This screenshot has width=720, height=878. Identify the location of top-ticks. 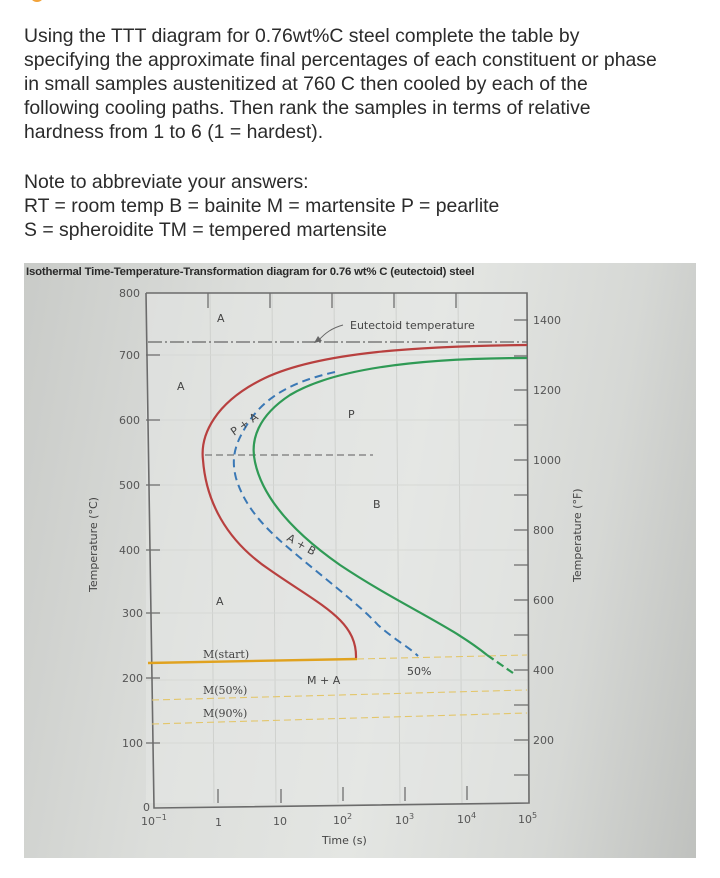
(332, 300).